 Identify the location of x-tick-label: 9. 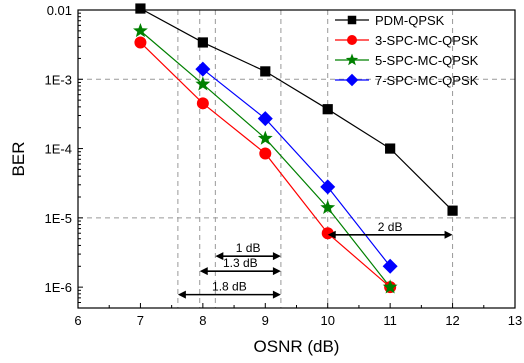
(265, 320).